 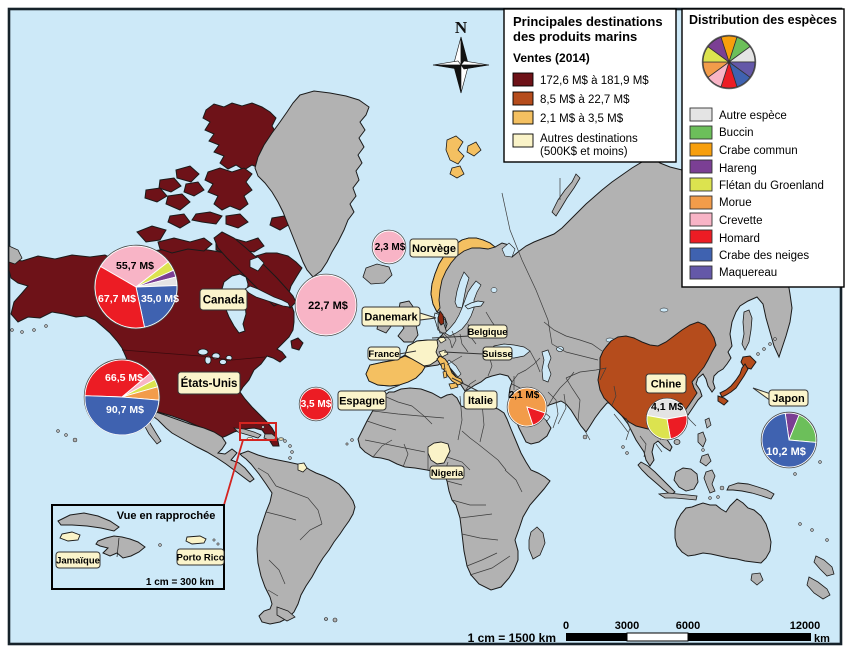 What do you see at coordinates (566, 626) in the screenshot?
I see `svg-text: 0` at bounding box center [566, 626].